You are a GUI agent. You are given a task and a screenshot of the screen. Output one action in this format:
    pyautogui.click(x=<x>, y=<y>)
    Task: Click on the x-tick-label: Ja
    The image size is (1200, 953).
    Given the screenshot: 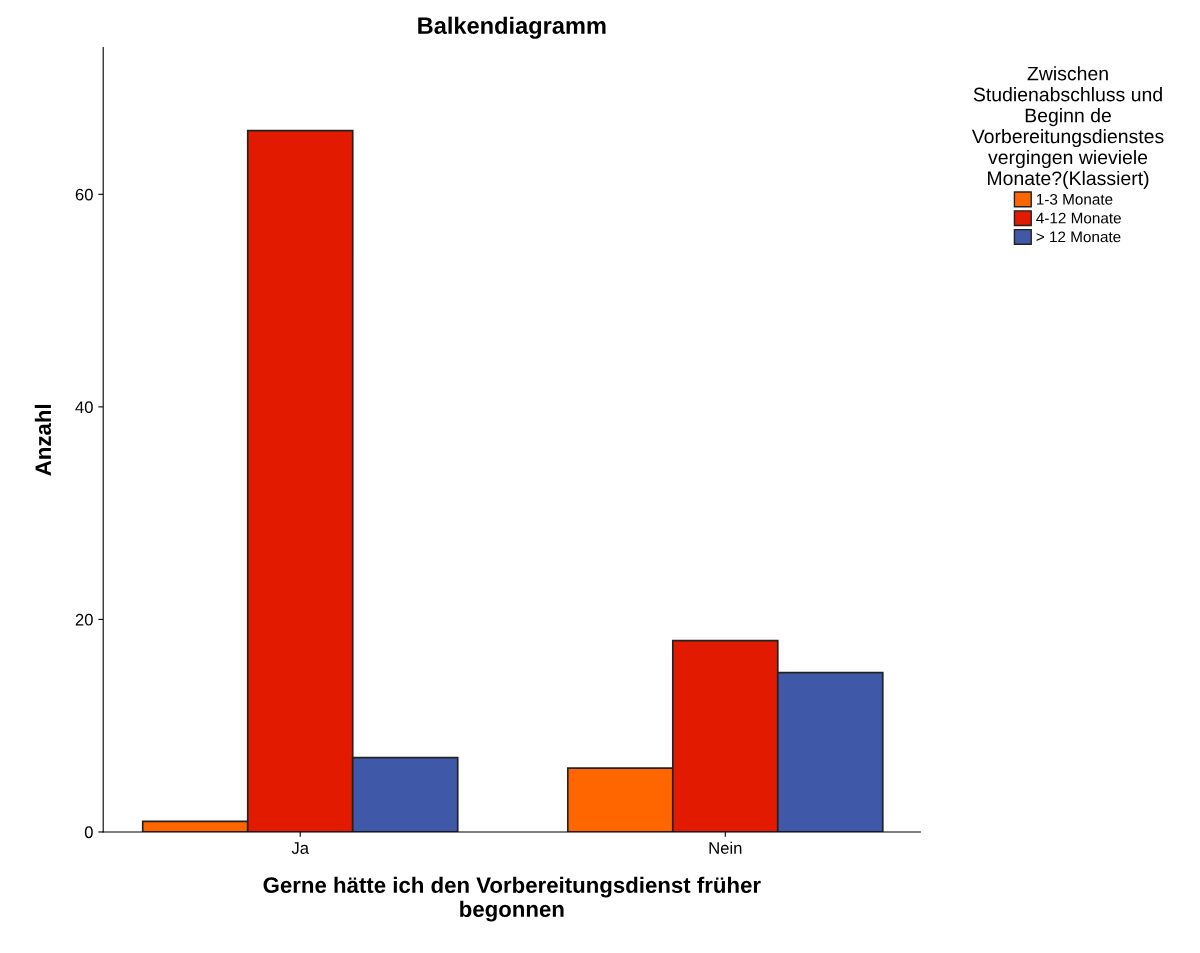 What is the action you would take?
    pyautogui.click(x=300, y=848)
    